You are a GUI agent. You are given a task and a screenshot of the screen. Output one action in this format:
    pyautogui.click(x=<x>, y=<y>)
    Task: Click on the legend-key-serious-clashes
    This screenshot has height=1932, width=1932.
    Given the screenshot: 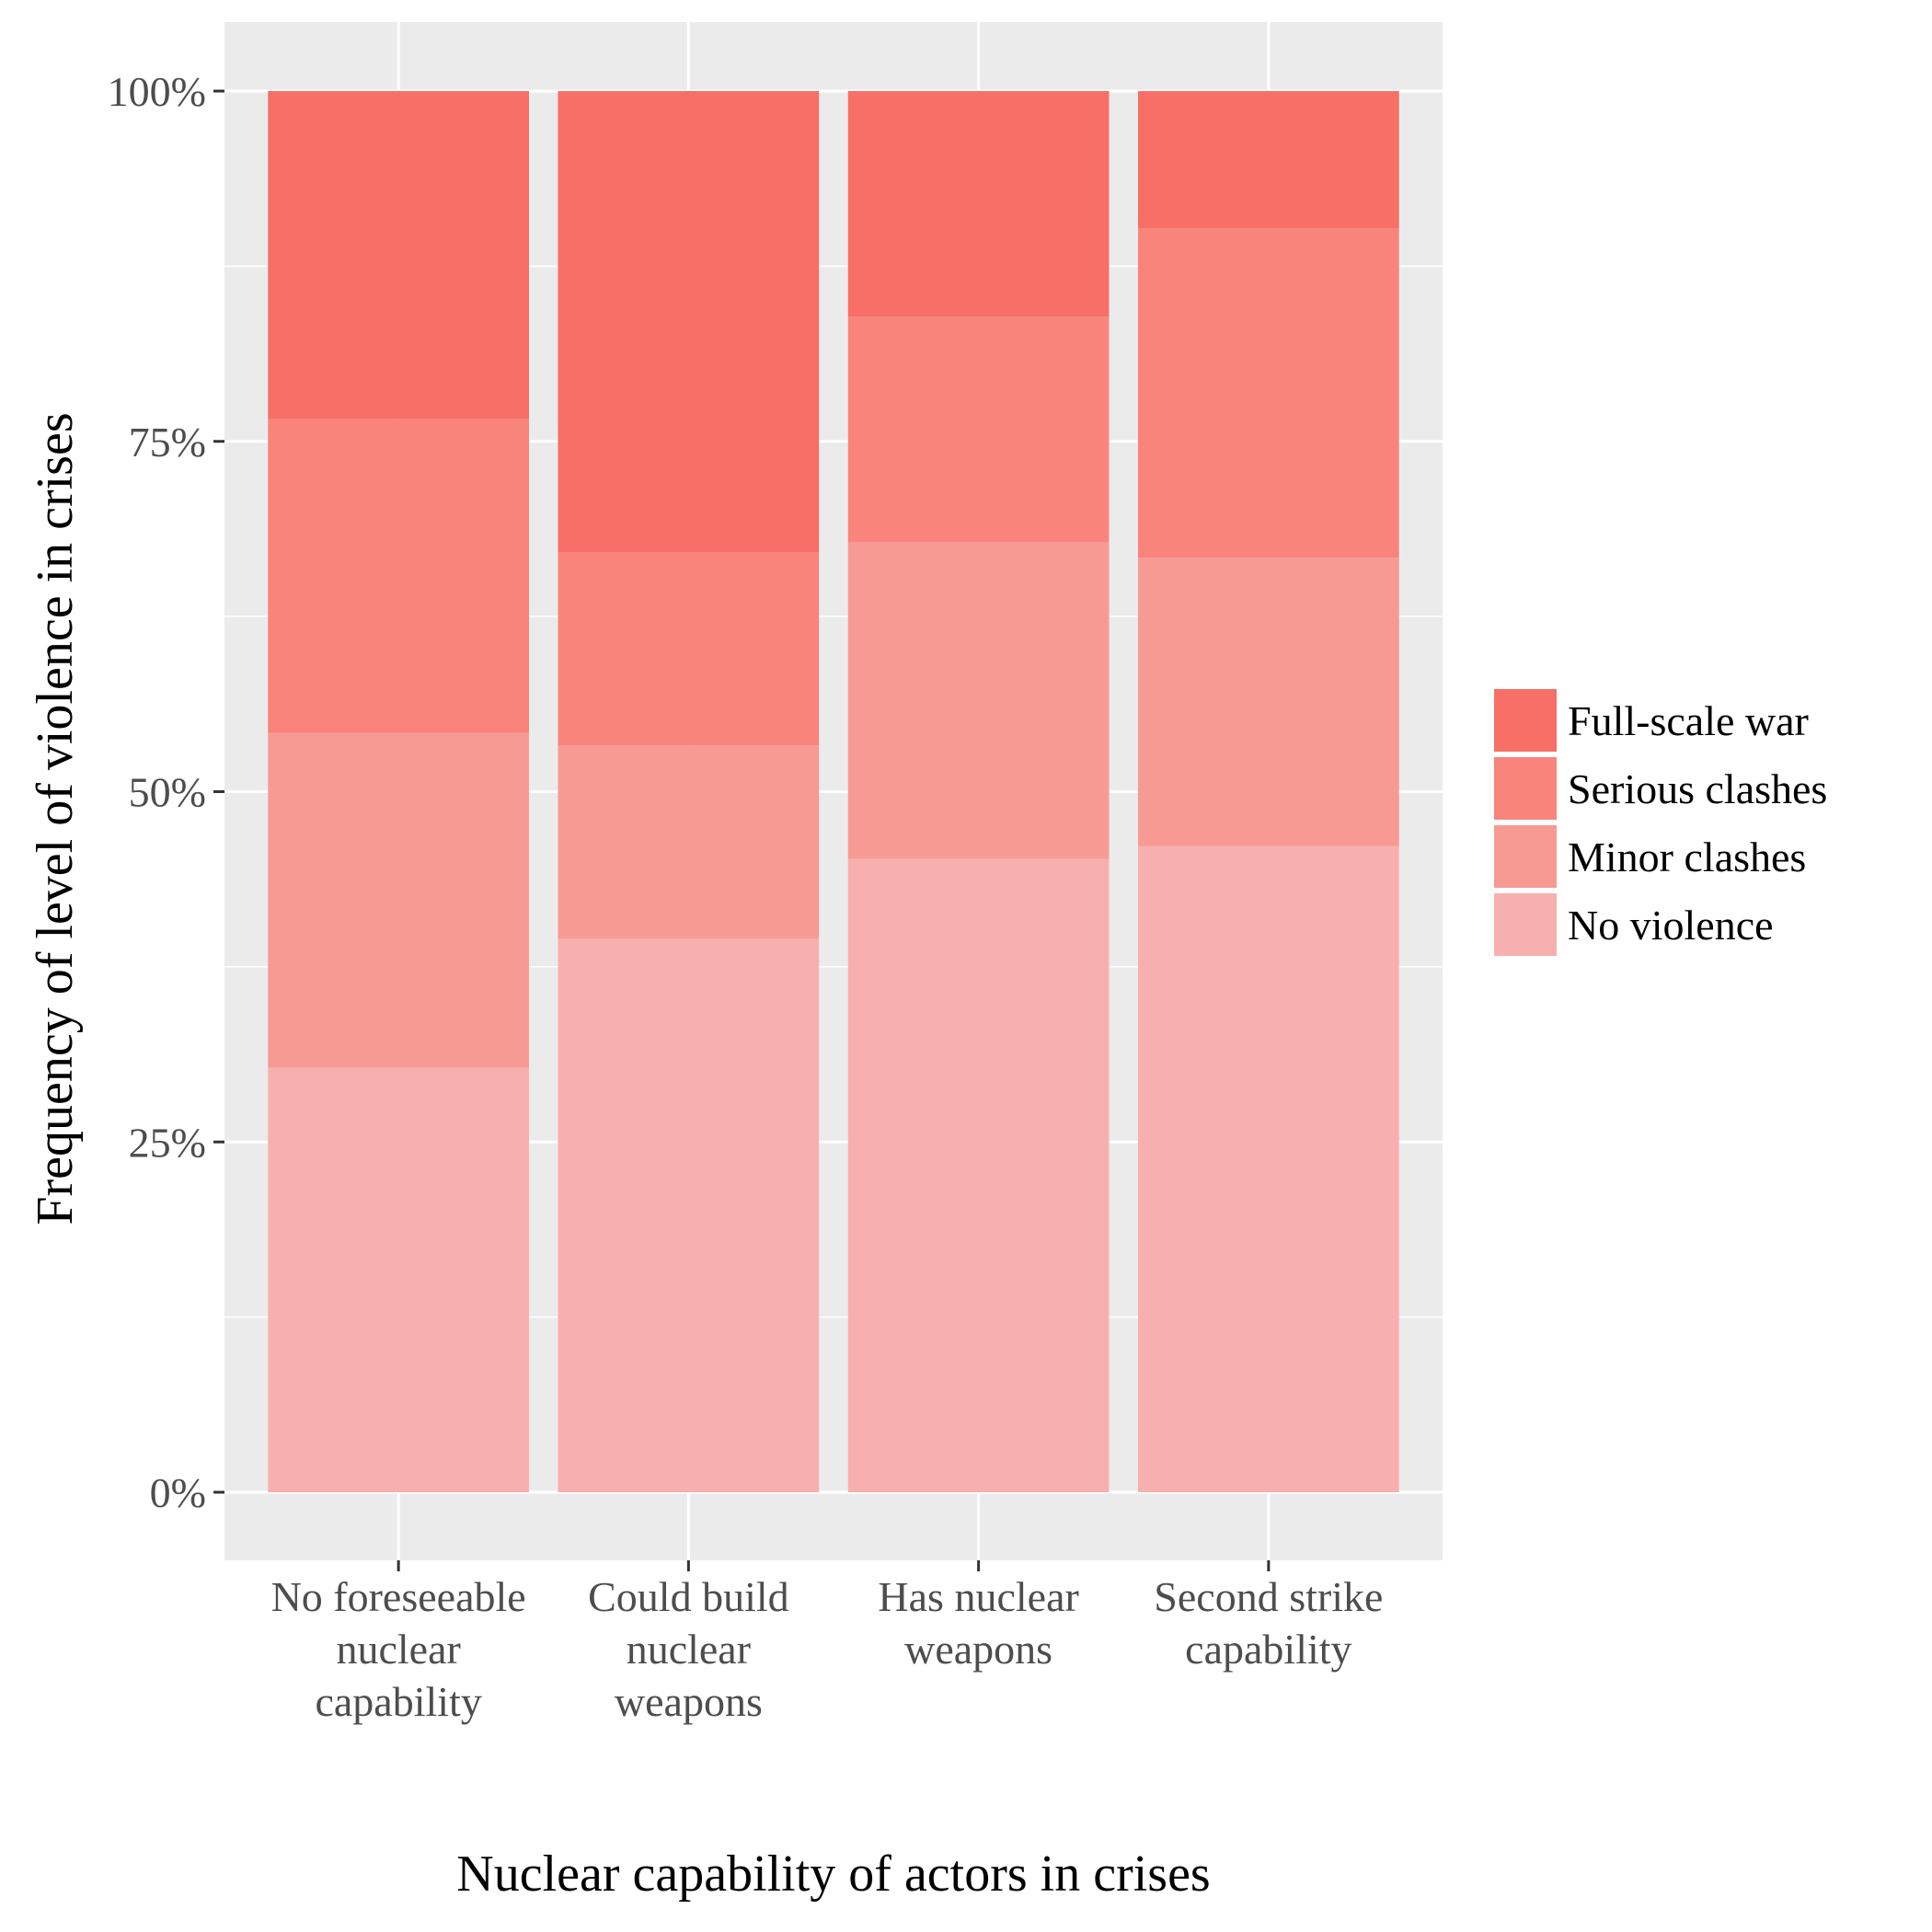 What is the action you would take?
    pyautogui.click(x=1525, y=788)
    